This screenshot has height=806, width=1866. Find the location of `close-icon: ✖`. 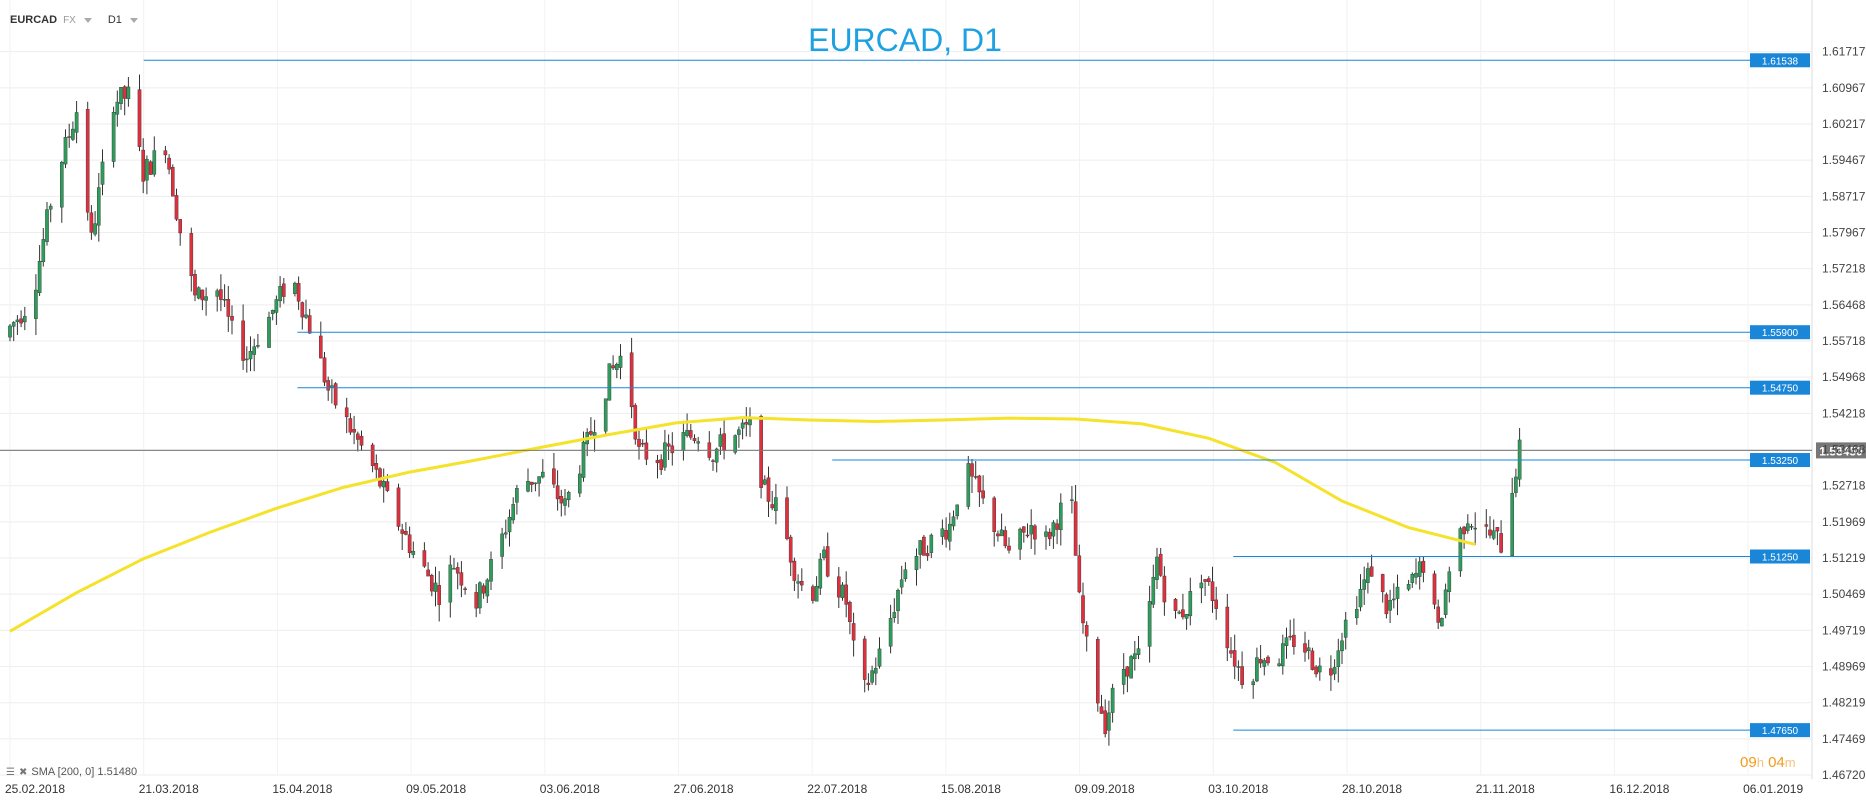

close-icon: ✖ is located at coordinates (23, 772).